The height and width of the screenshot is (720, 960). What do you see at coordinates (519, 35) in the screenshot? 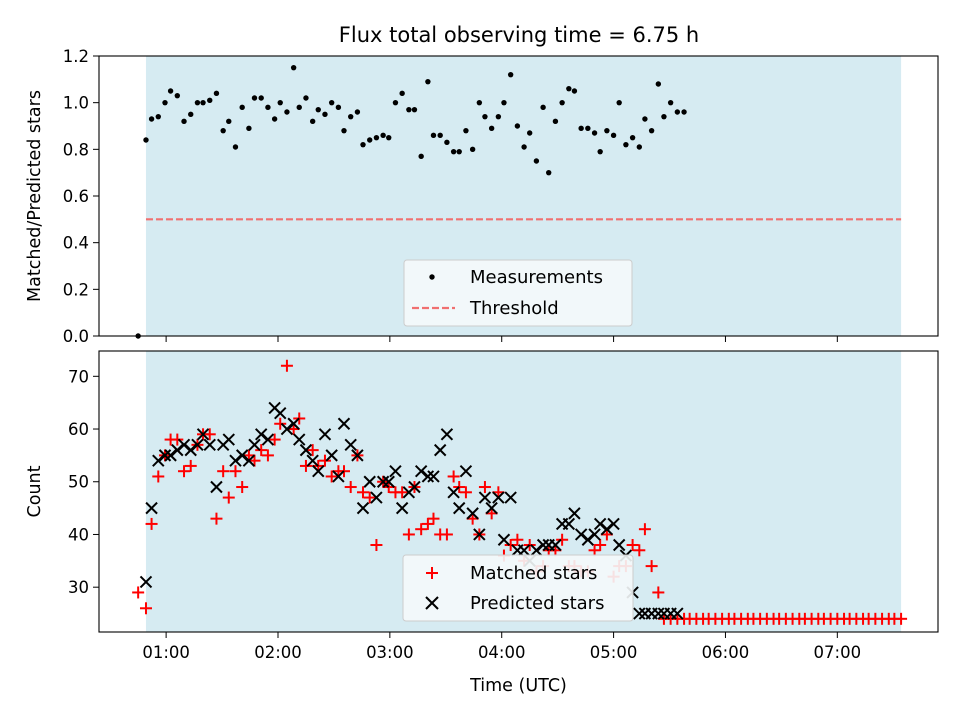
I see `chart-title: Flux total observing time = 6.75 h` at bounding box center [519, 35].